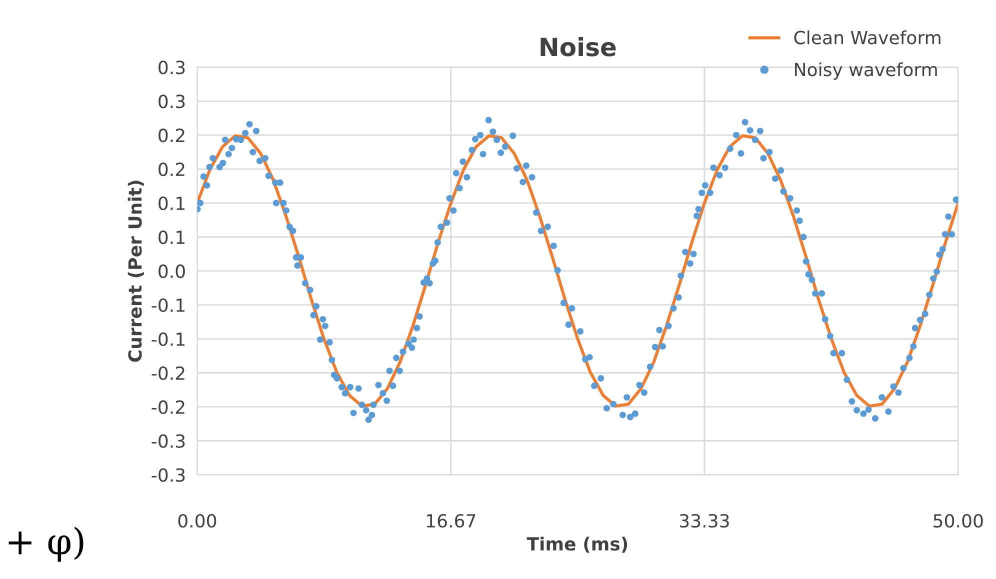 The image size is (996, 579). I want to click on legend-label: Clean Waveform, so click(867, 37).